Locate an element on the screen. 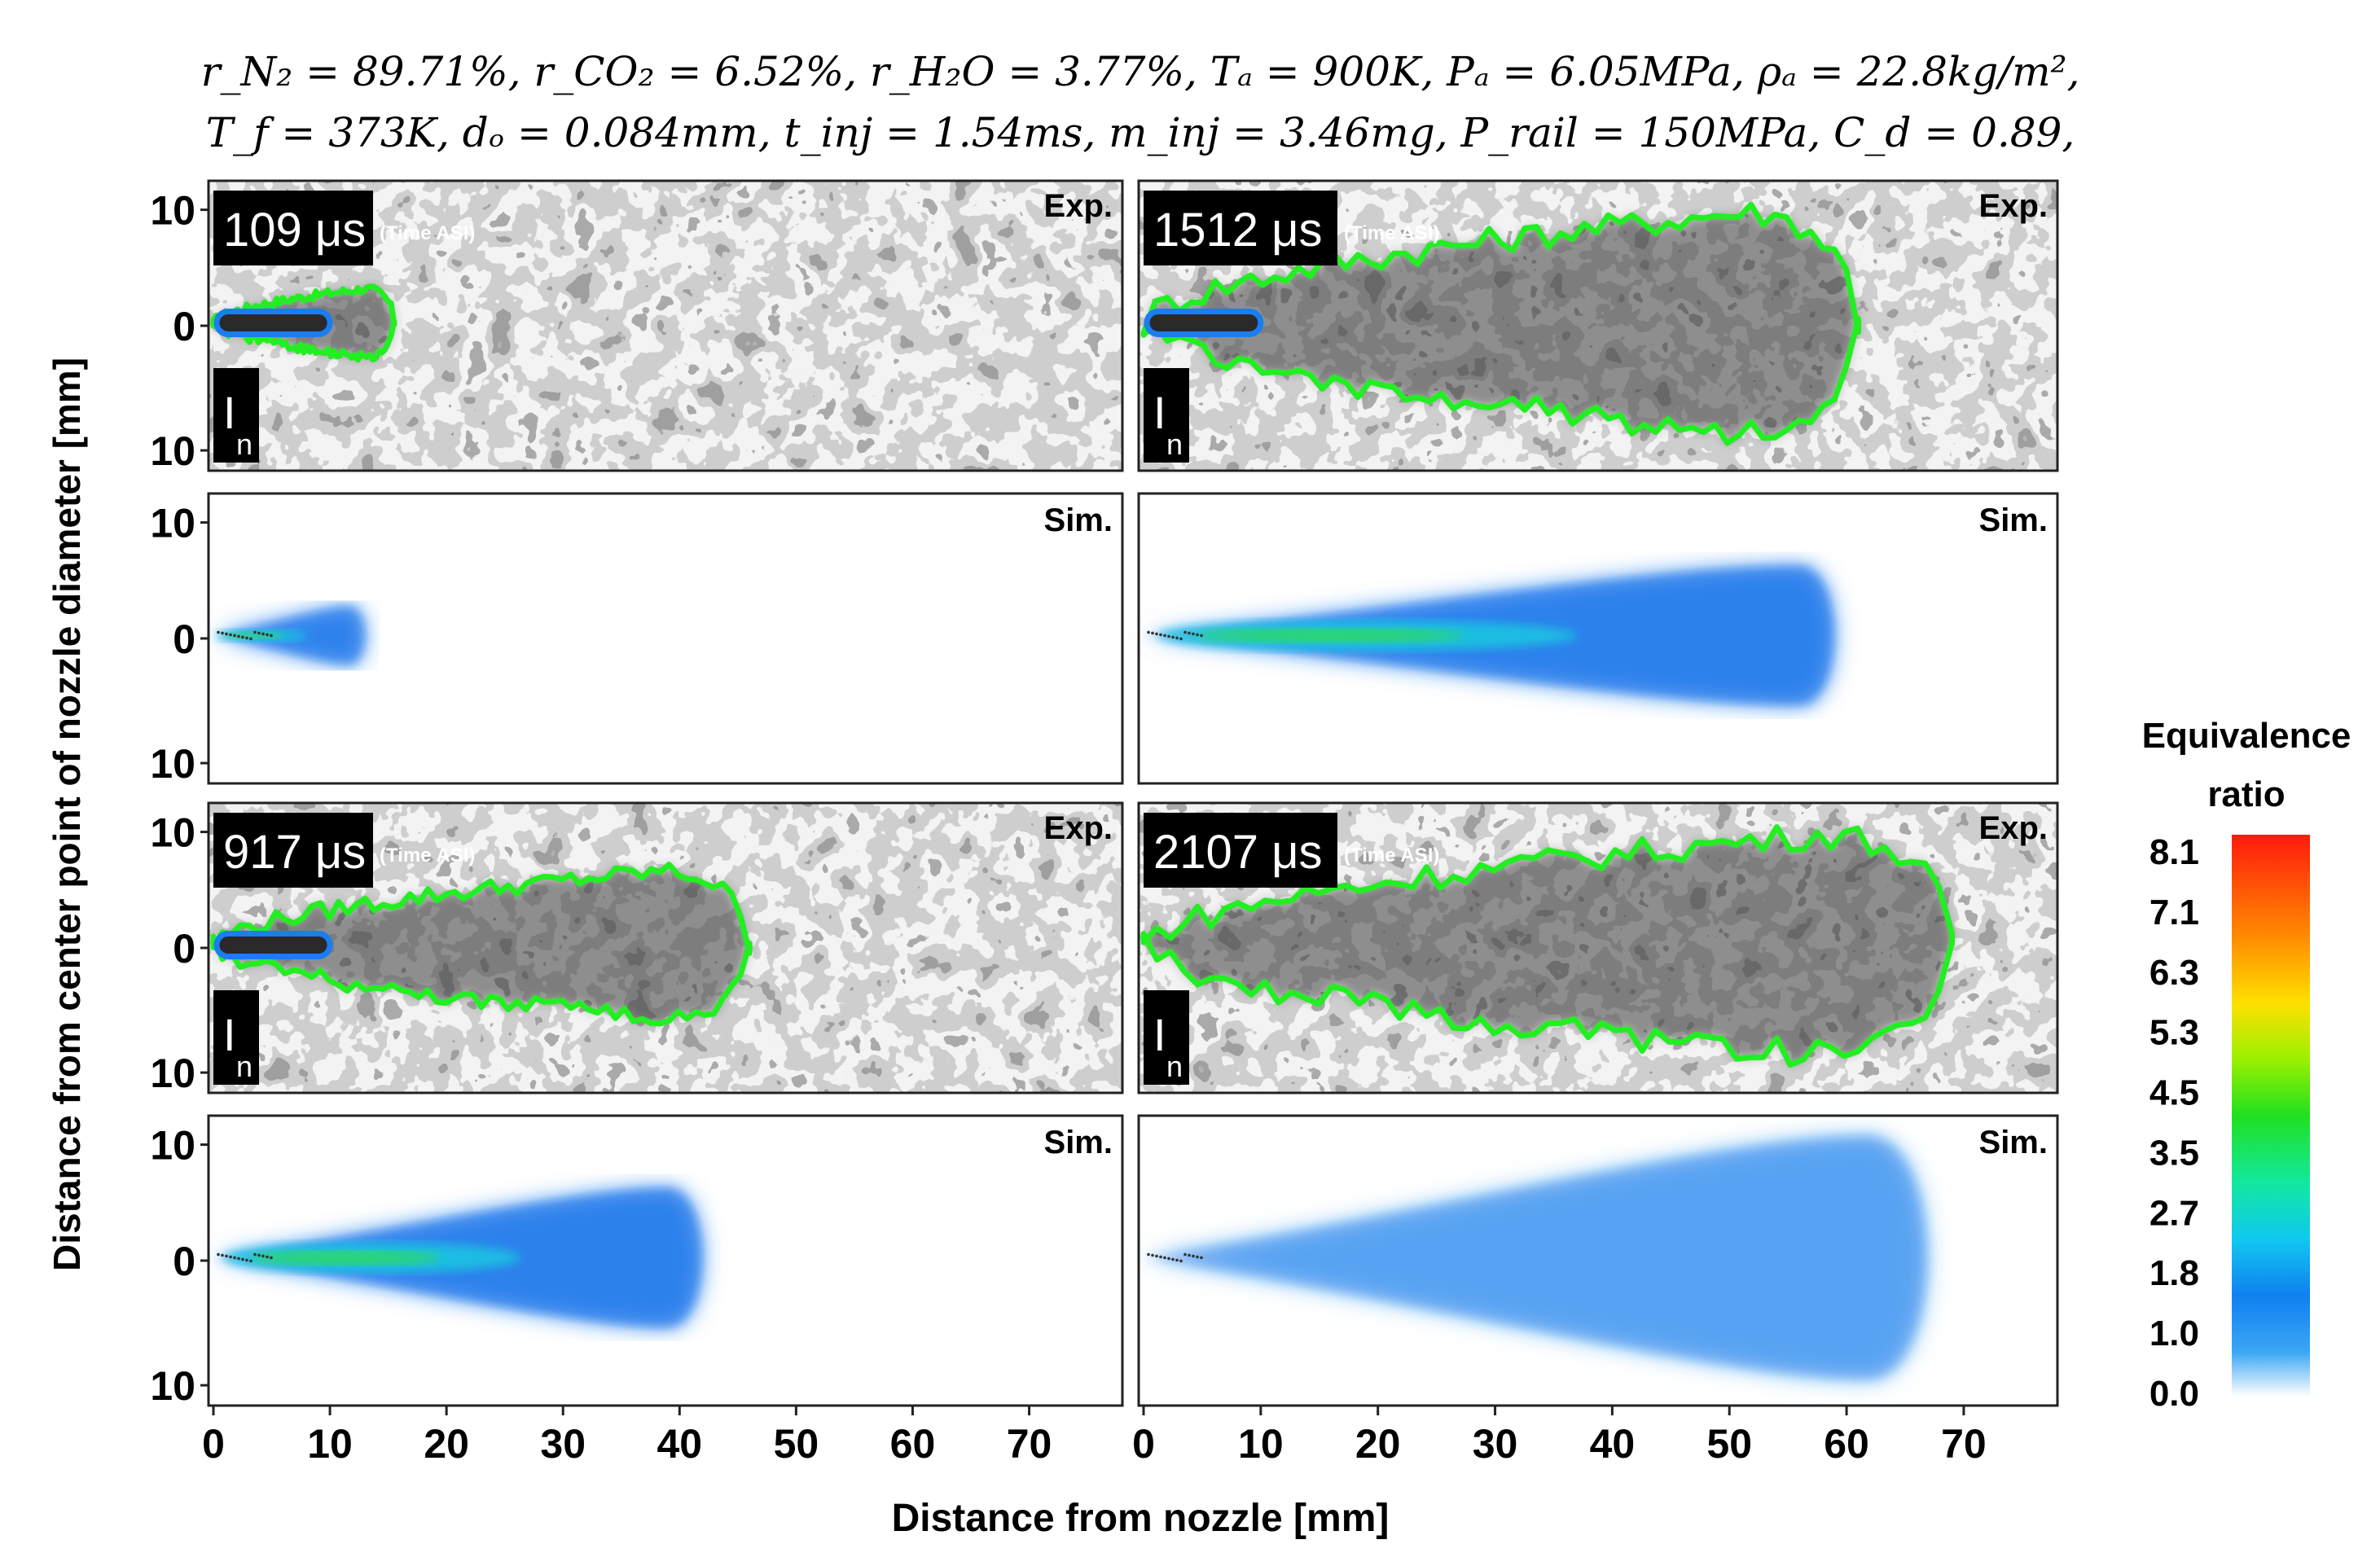 Image resolution: width=2380 pixels, height=1566 pixels. colorbar-tick-label: 3.5 is located at coordinates (2174, 1153).